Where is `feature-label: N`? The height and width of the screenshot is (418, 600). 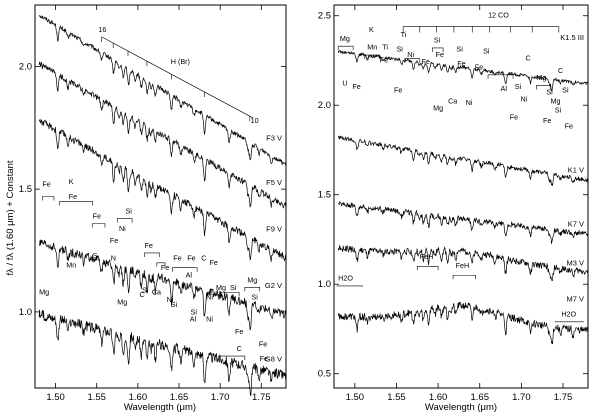 feature-label: N is located at coordinates (113, 257).